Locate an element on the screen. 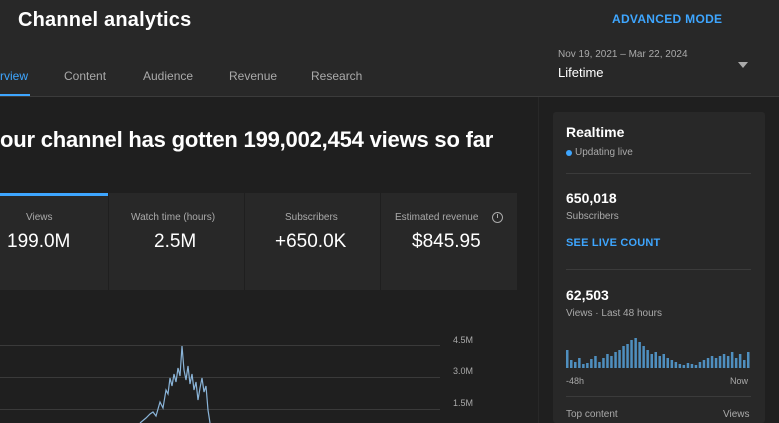  period-select: Lifetime is located at coordinates (581, 72).